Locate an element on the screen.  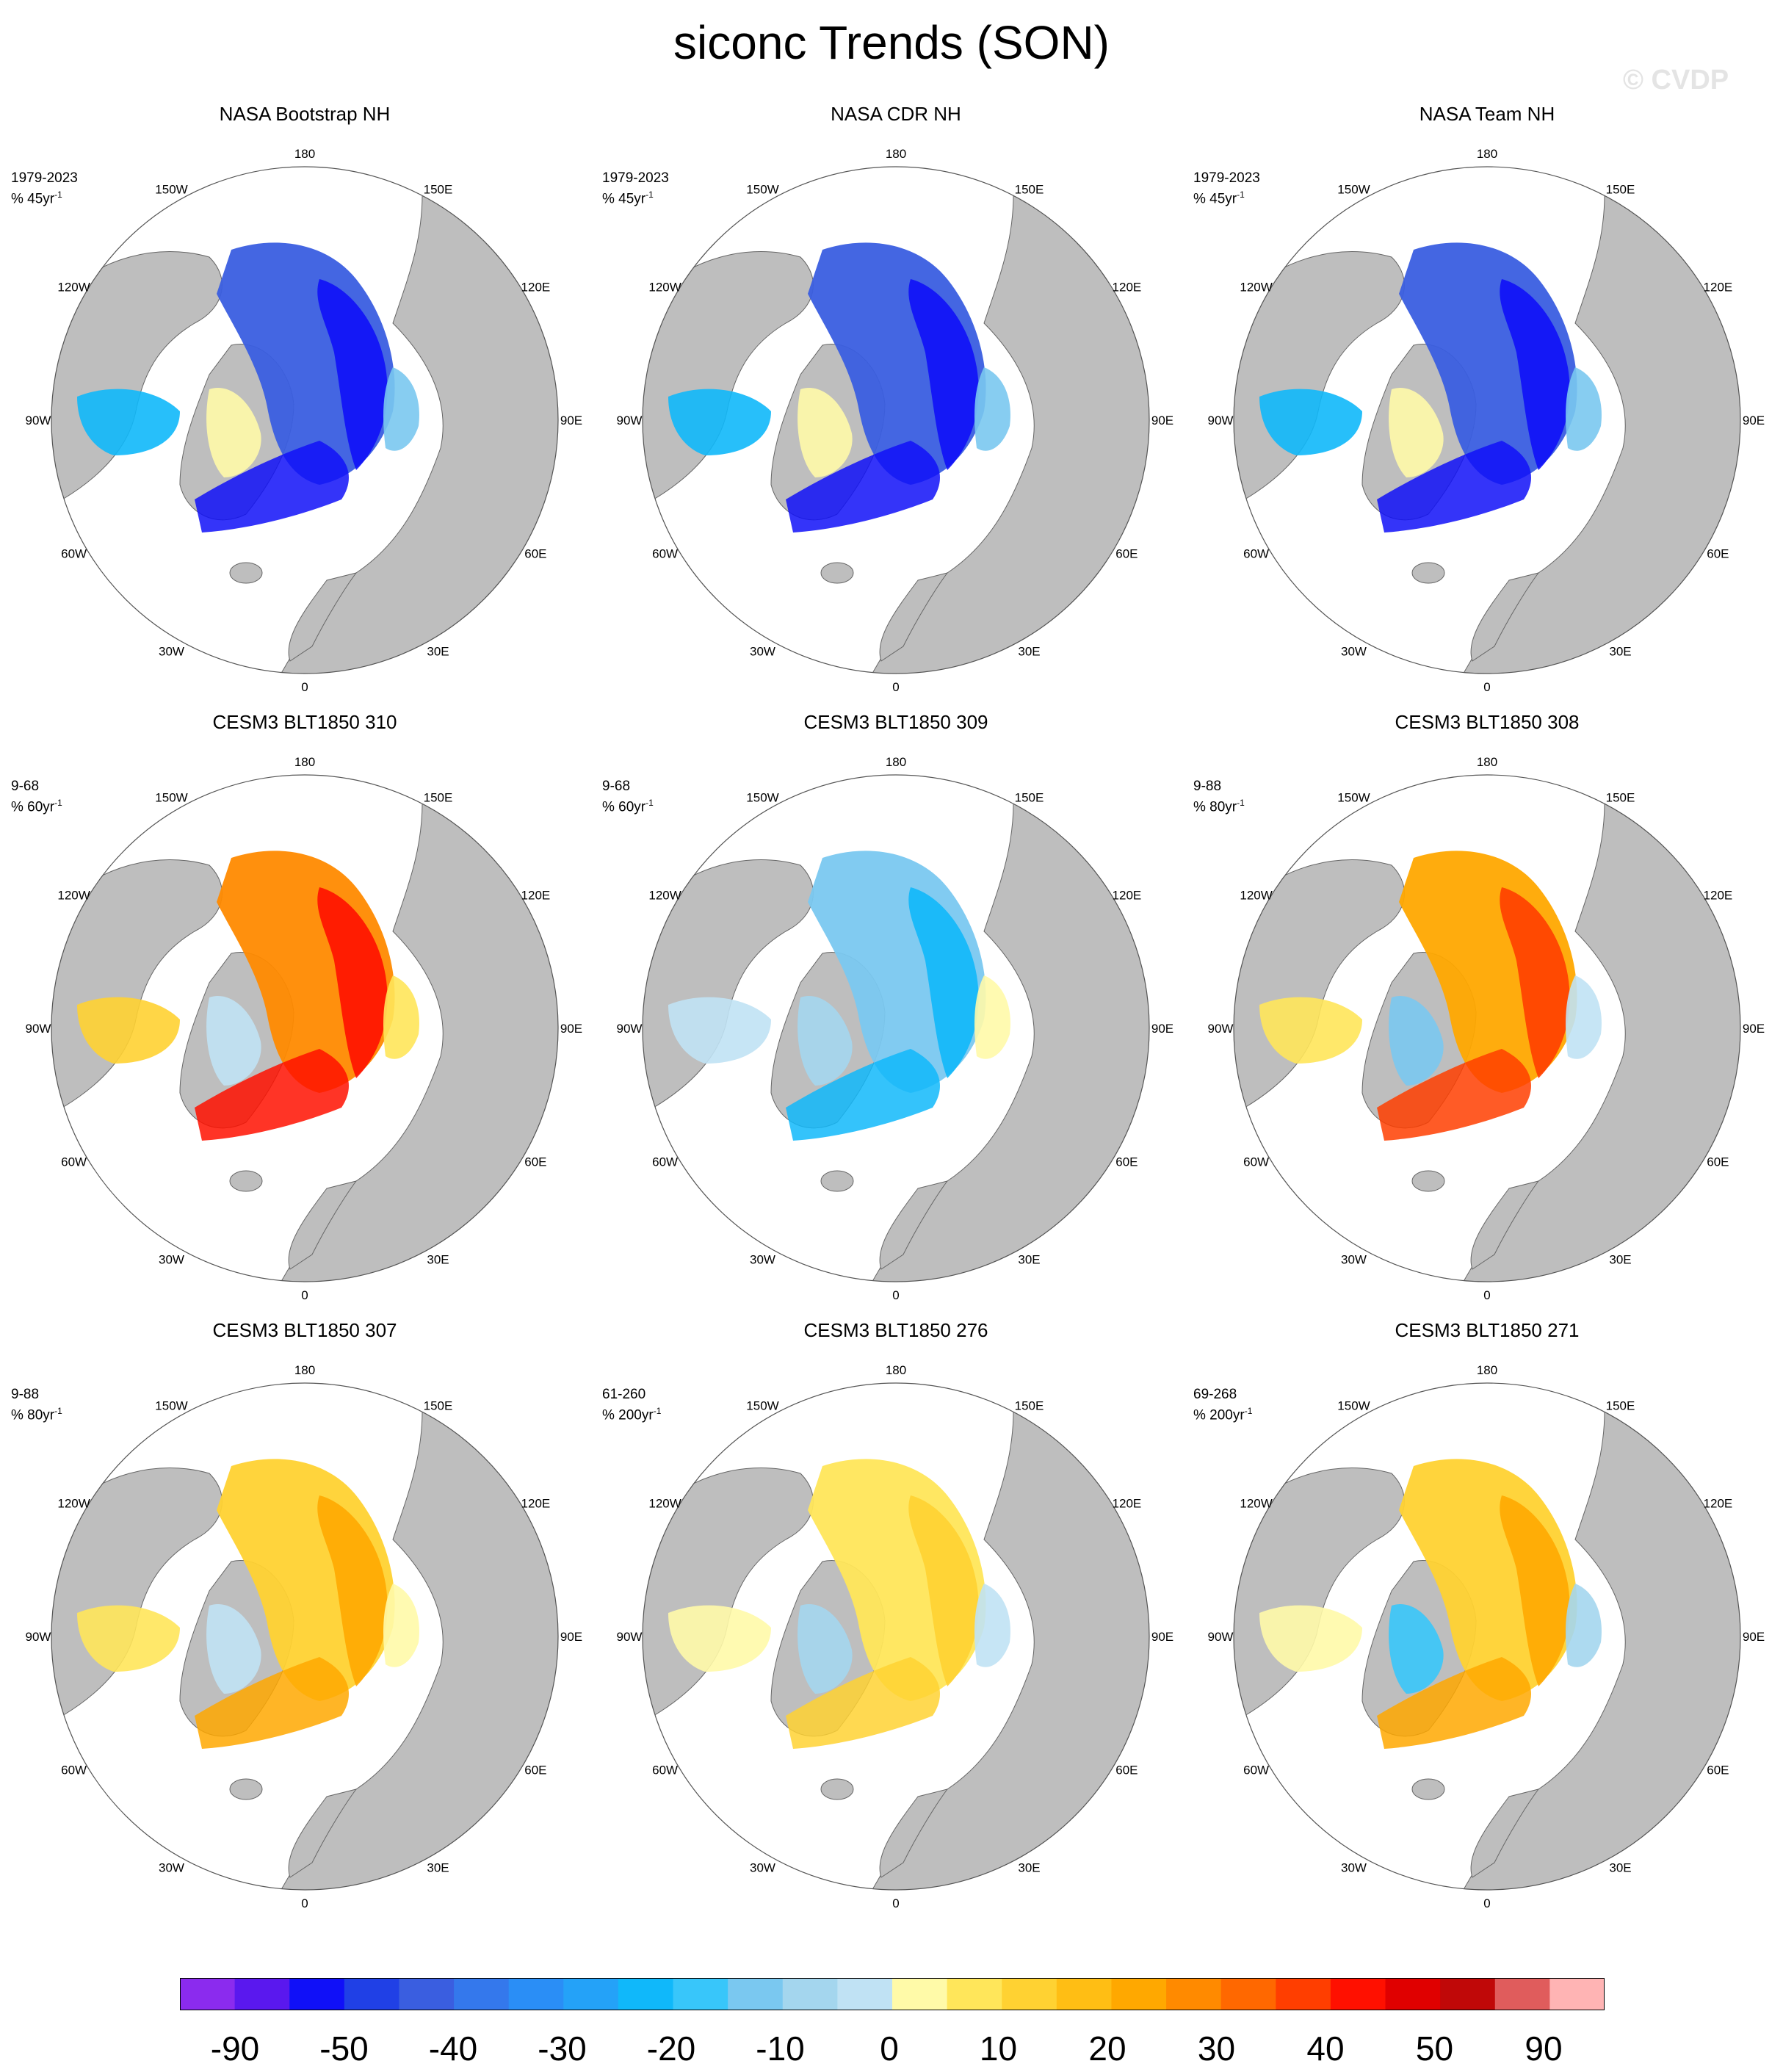
colorbar-label: -90 is located at coordinates (235, 2048).